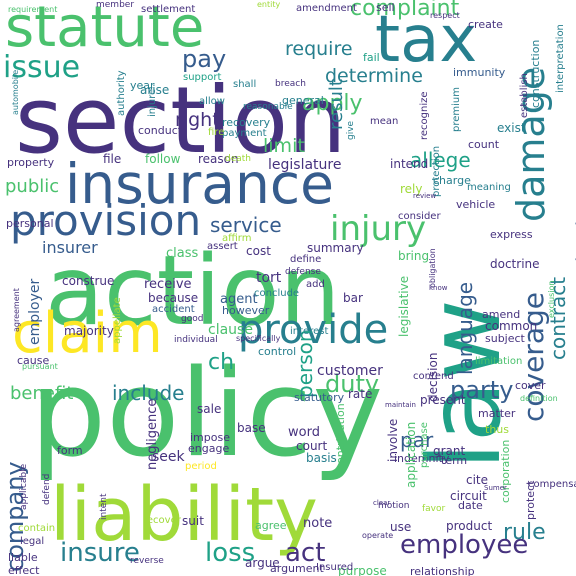 This screenshot has height=576, width=576. I want to click on word-product: product, so click(469, 526).